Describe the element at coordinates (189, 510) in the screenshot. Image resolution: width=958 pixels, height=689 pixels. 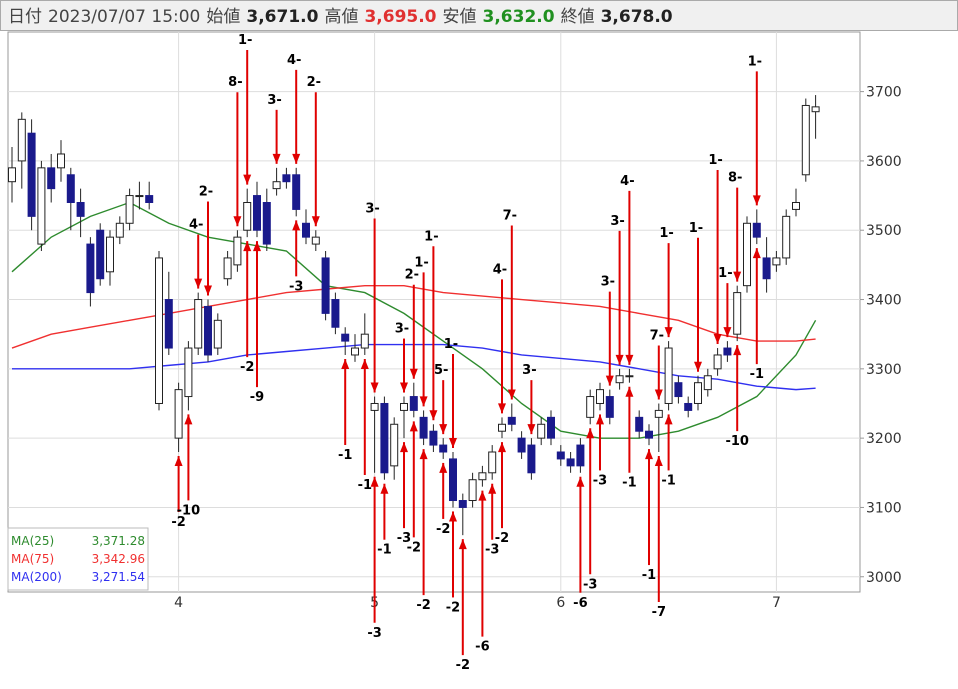
I see `buy-label: -10` at that location.